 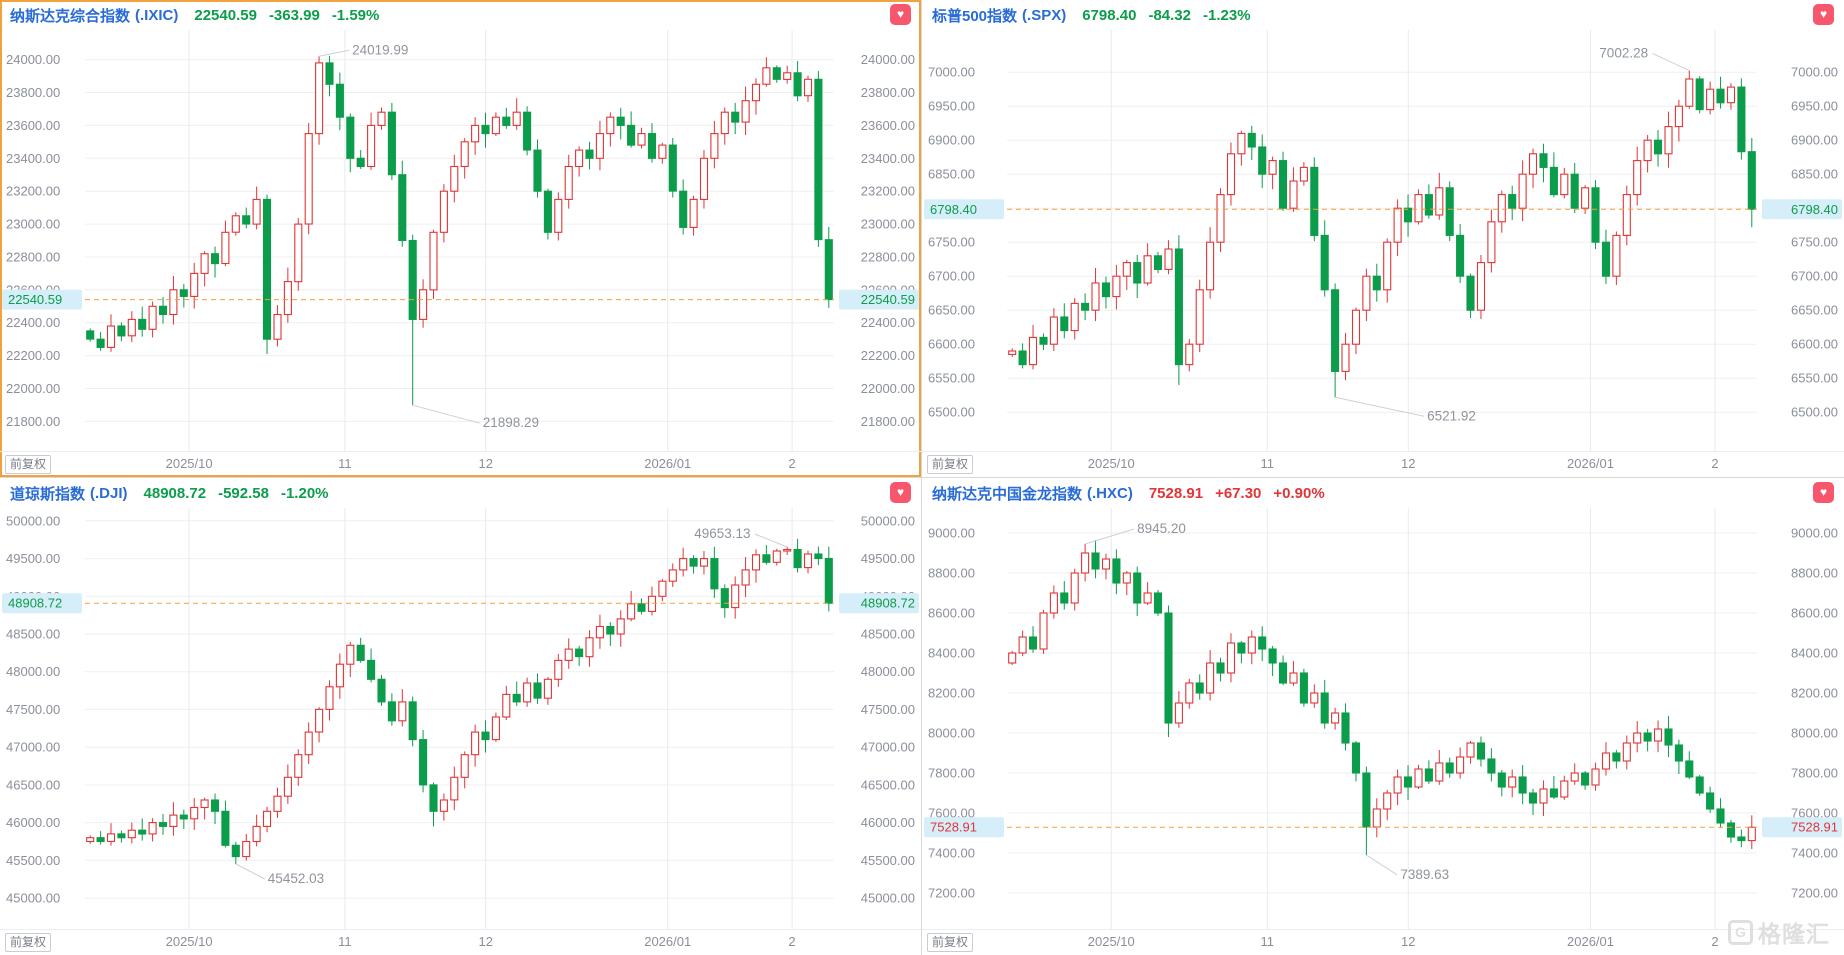 What do you see at coordinates (1161, 528) in the screenshot?
I see `svg-text: 8945.20` at bounding box center [1161, 528].